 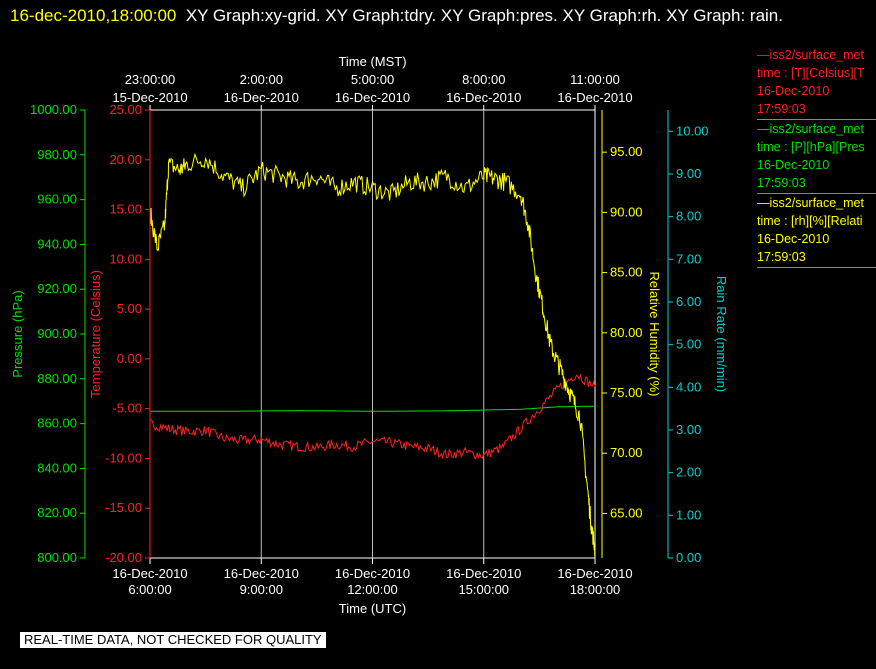 I want to click on top-axis-title: Time (MST), so click(x=372, y=61).